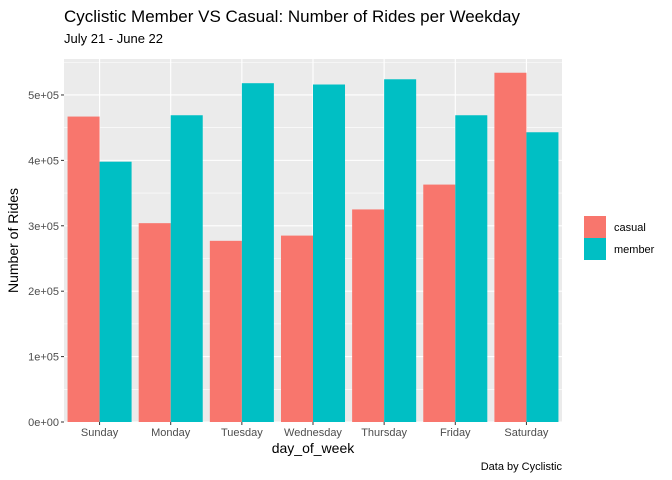 This screenshot has width=672, height=480. I want to click on y-axis-ticks: 0e+00 1e+05 2e+05 3e+05 4e+05 5e+05, so click(46, 259).